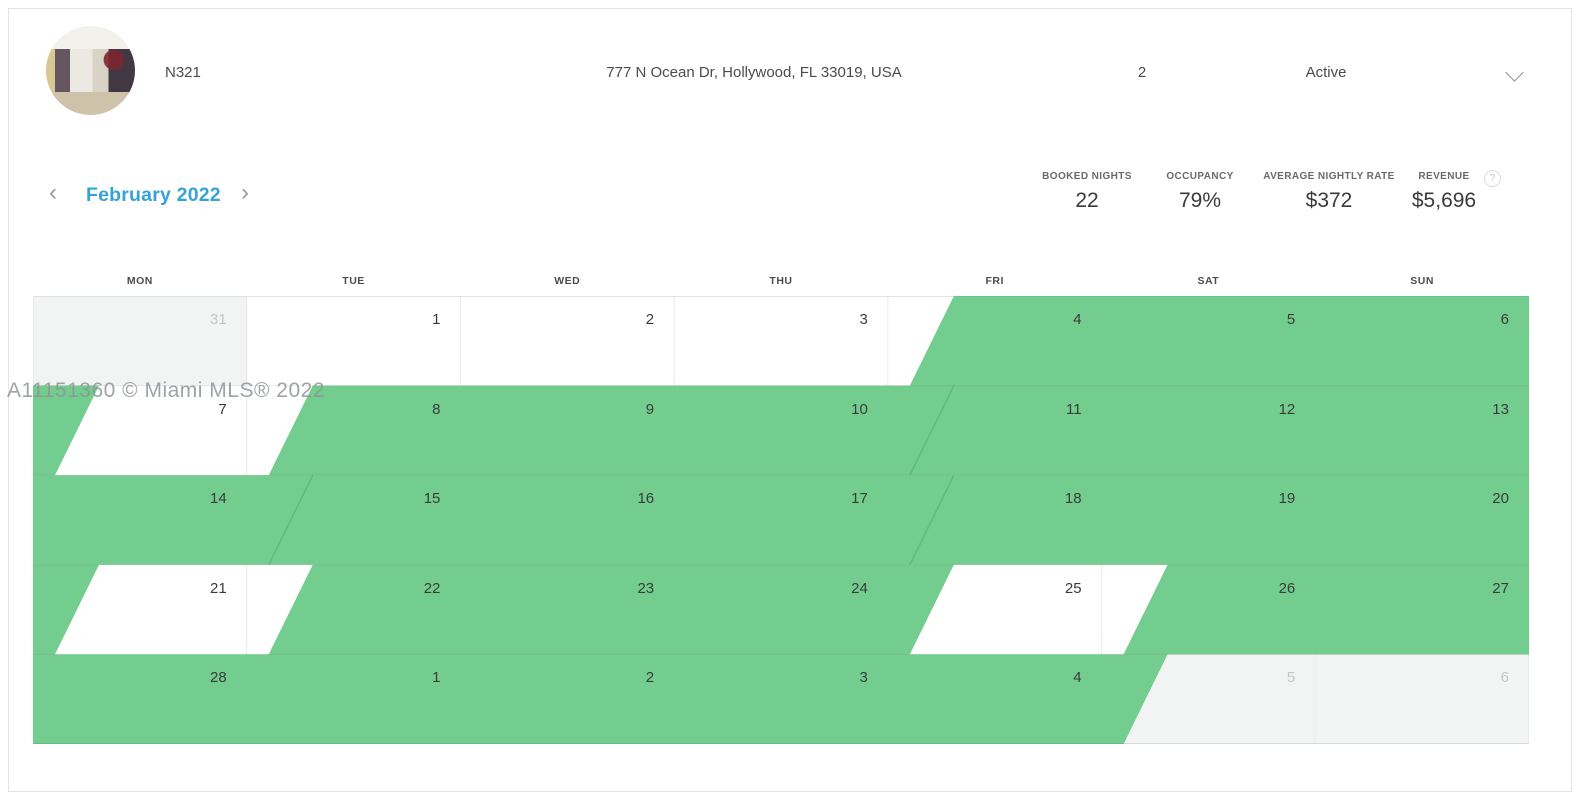  I want to click on calendar-day: 20, so click(1422, 520).